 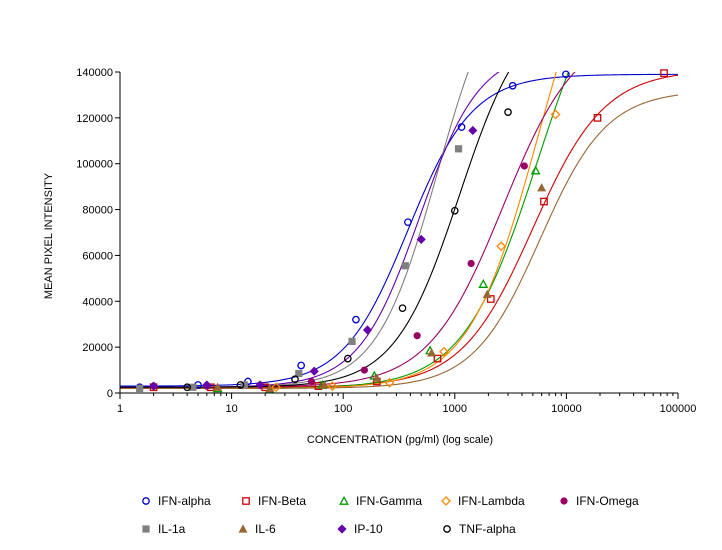 I want to click on legend-item-ifn-beta: IFN-Beta, so click(x=274, y=501).